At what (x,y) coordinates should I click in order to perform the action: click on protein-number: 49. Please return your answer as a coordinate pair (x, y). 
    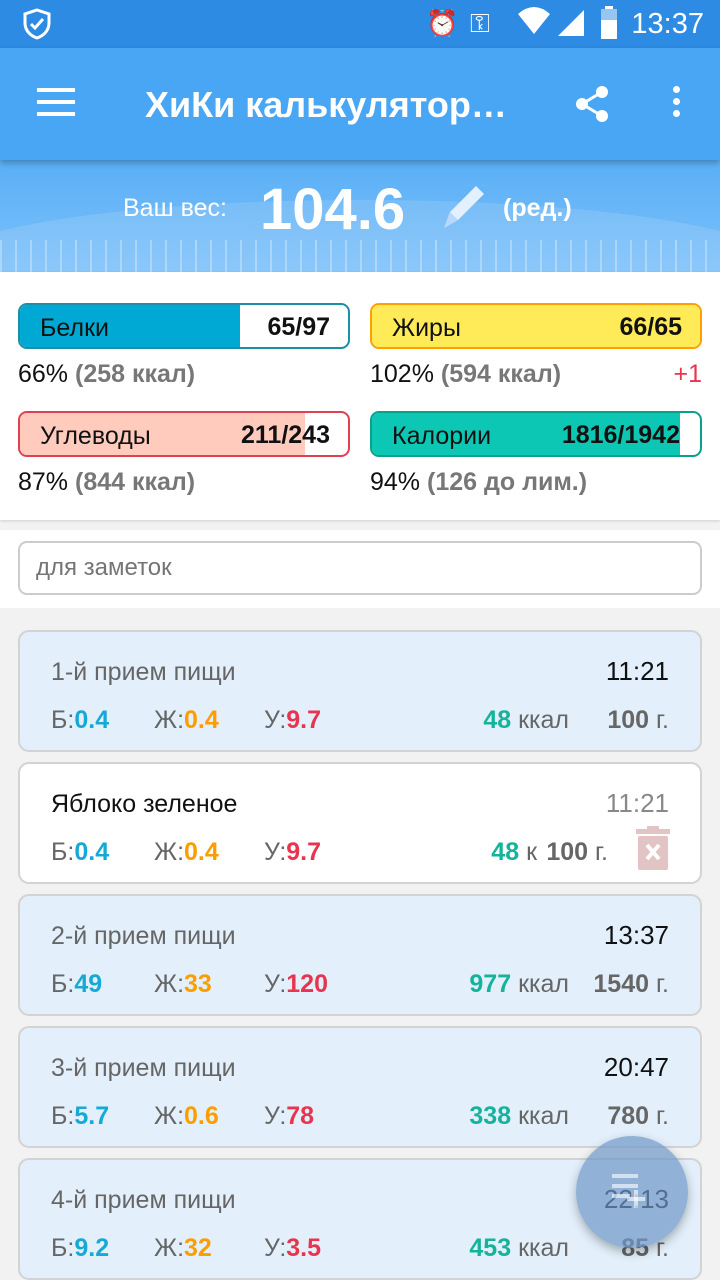
    Looking at the image, I should click on (88, 984).